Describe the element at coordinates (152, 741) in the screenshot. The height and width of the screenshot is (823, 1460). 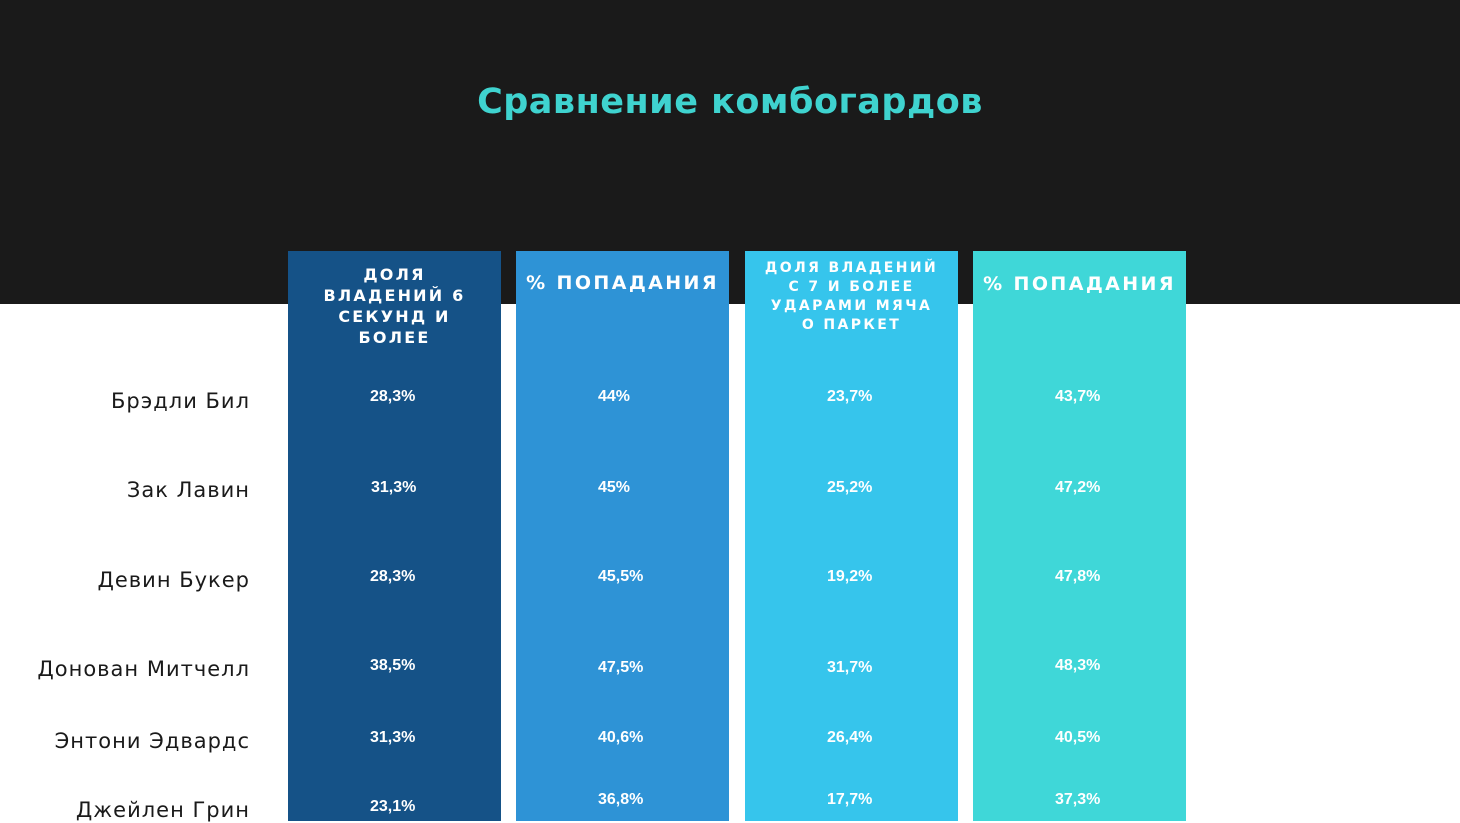
I see `player-name: Энтони Эдвардс` at that location.